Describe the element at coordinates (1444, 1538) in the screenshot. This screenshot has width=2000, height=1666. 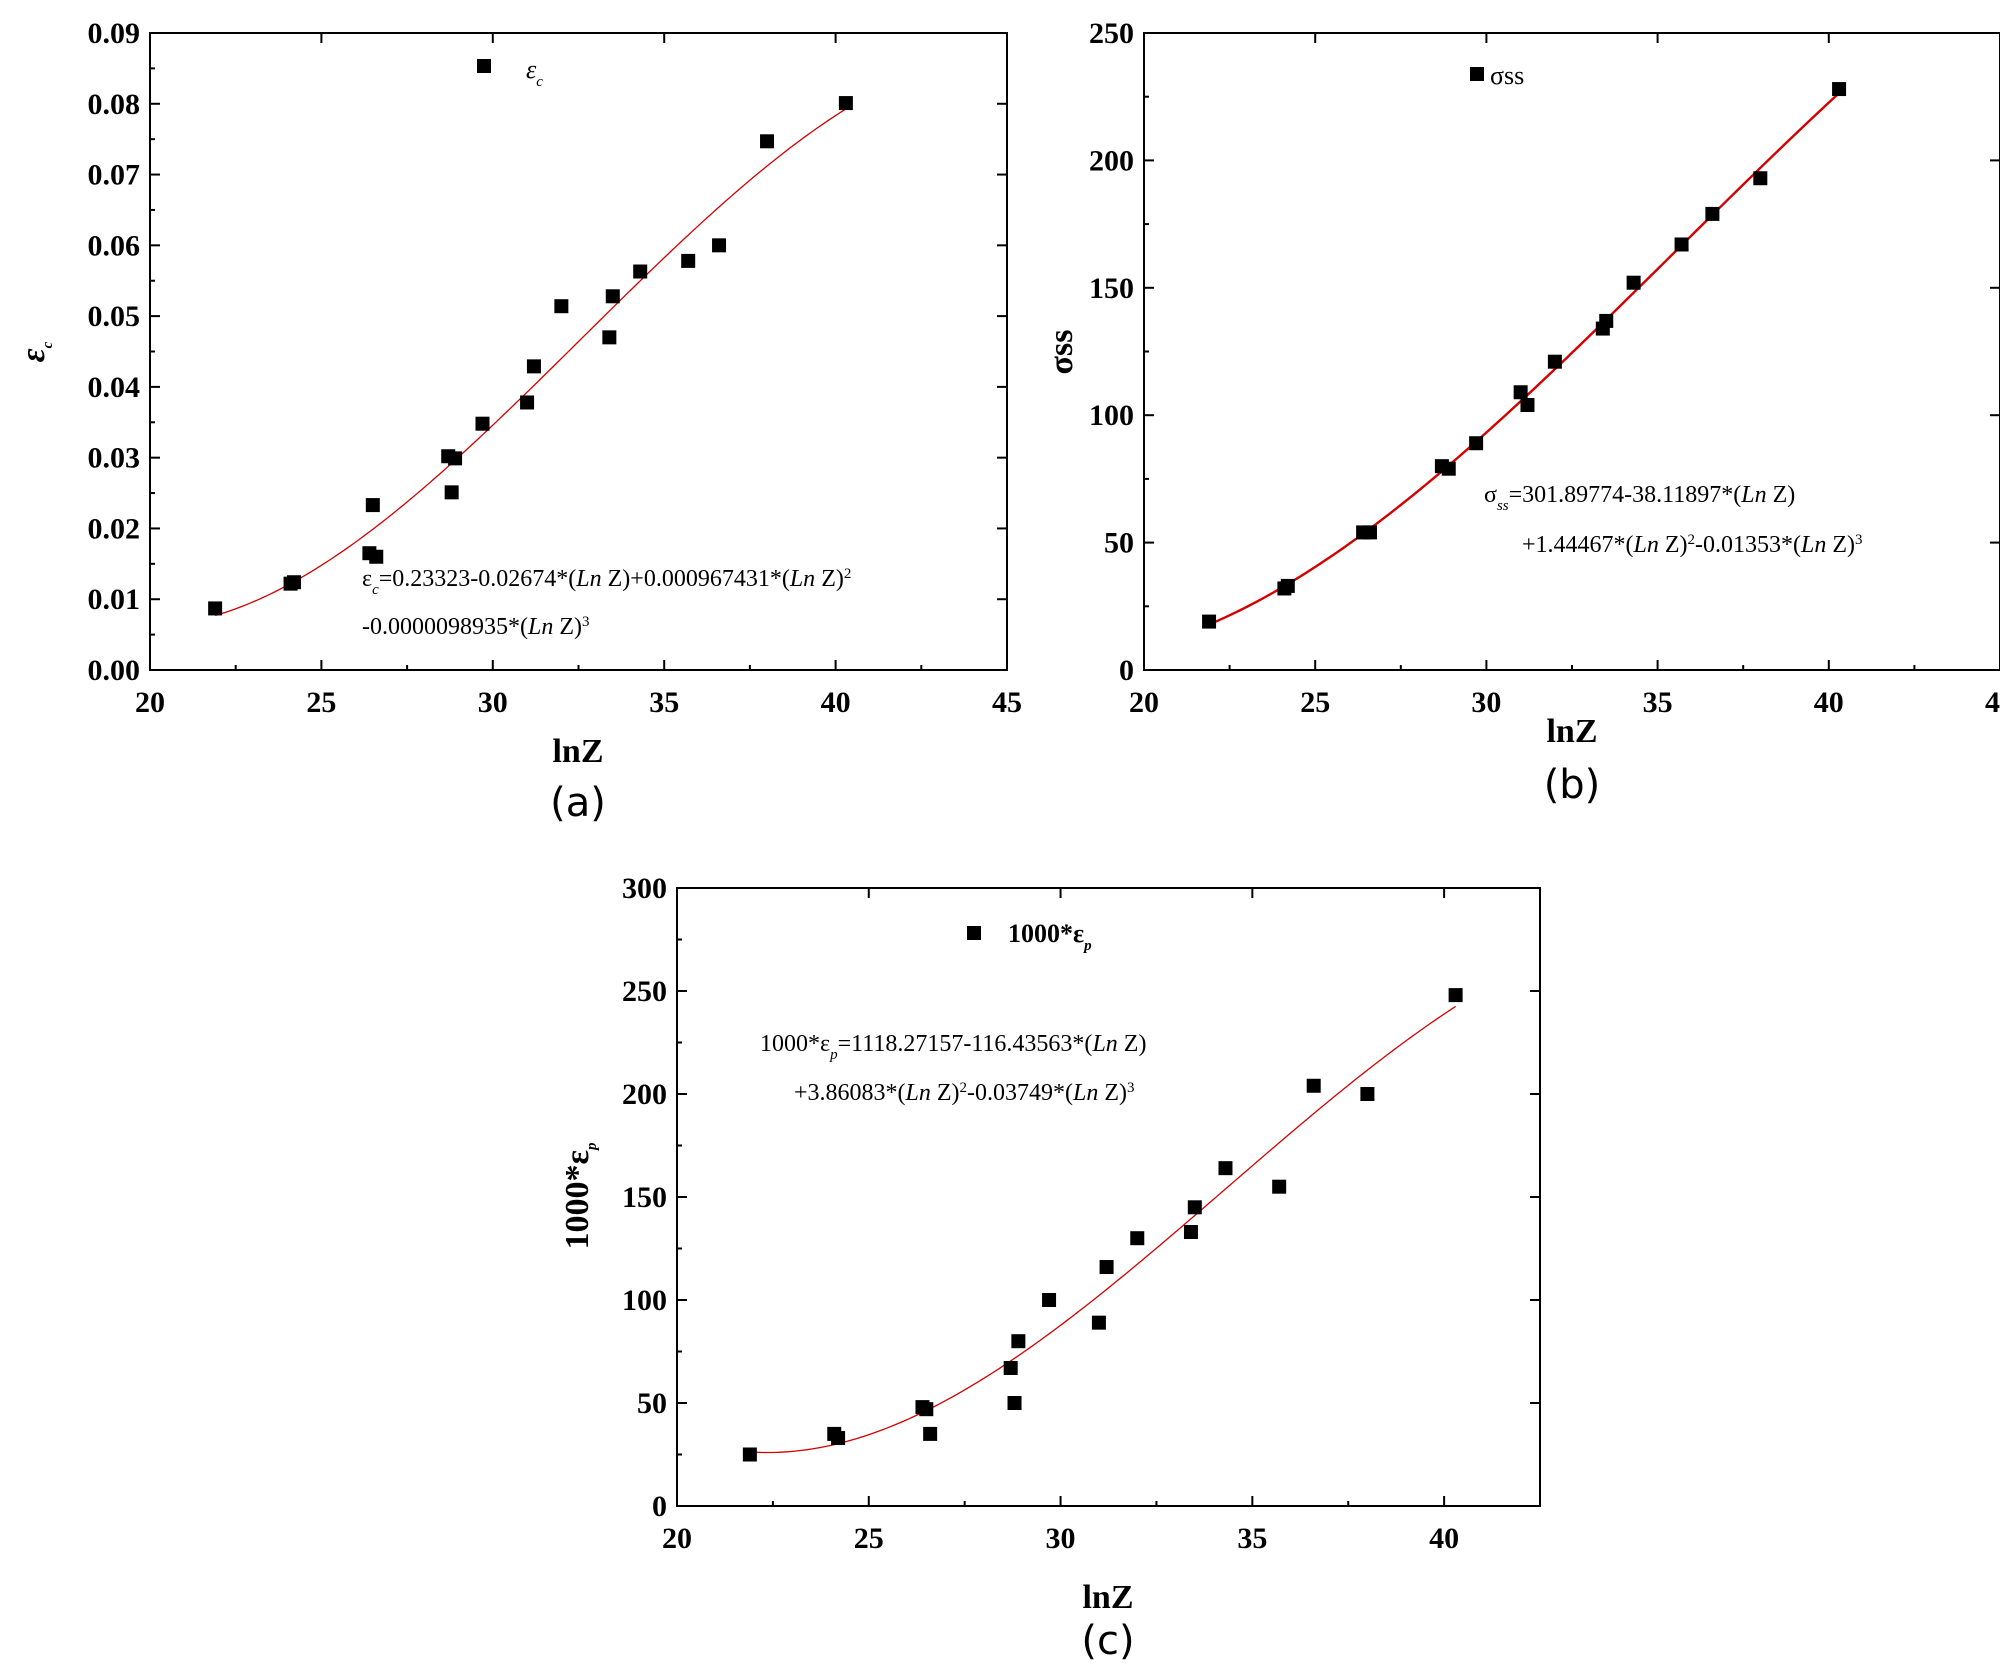
I see `x-tick-label: 40` at that location.